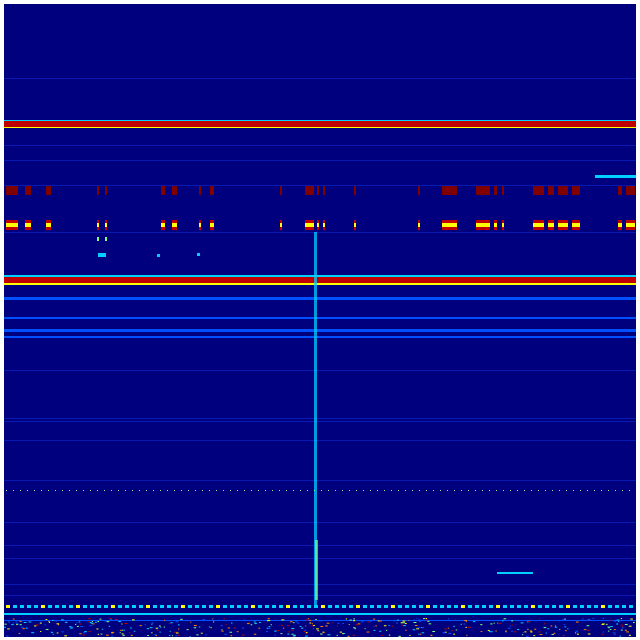 This screenshot has height=640, width=640. What do you see at coordinates (515, 573) in the screenshot?
I see `dash` at bounding box center [515, 573].